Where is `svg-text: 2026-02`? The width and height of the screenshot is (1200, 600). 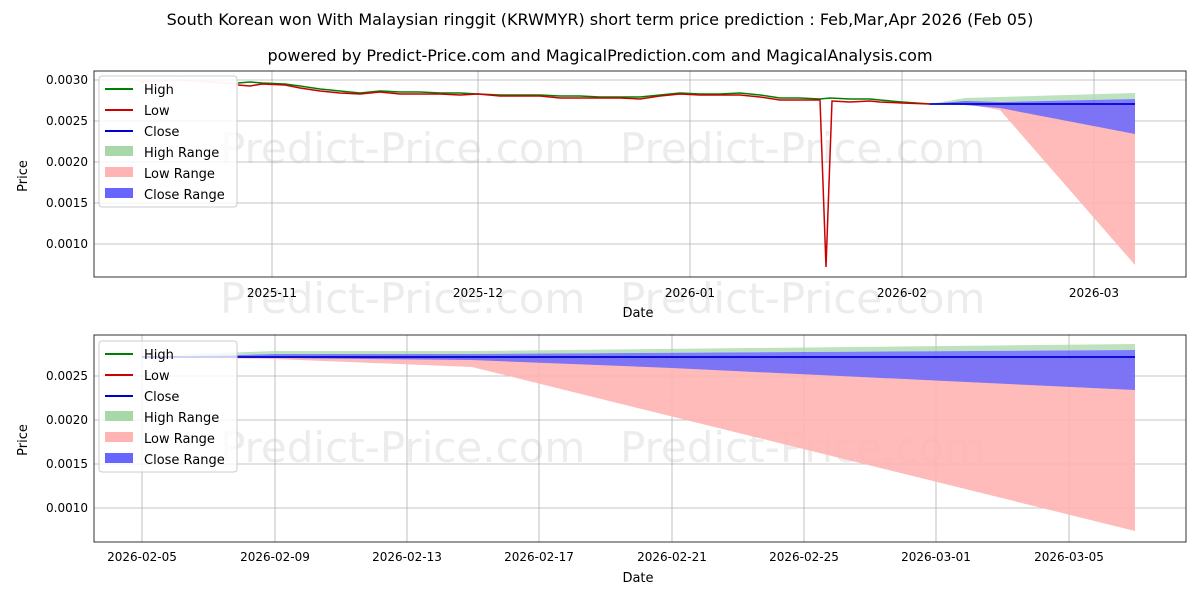
svg-text: 2026-02 is located at coordinates (902, 293).